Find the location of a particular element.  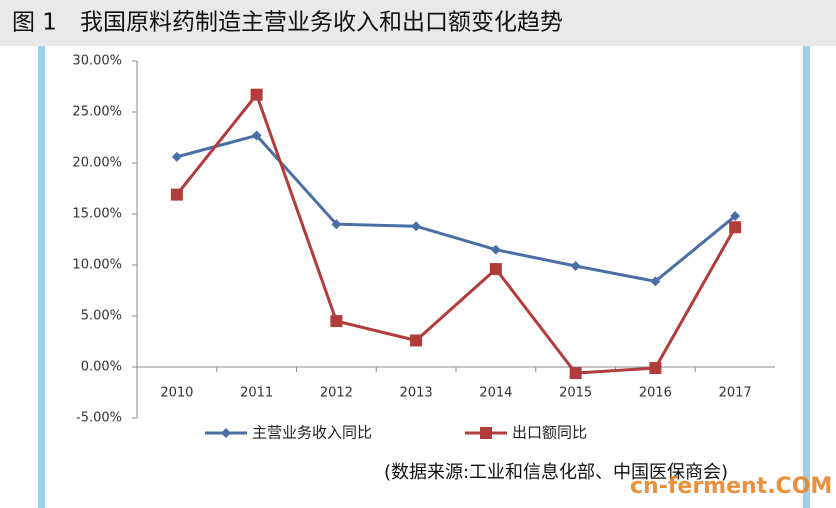

x-tick-label: 2017 is located at coordinates (735, 393).